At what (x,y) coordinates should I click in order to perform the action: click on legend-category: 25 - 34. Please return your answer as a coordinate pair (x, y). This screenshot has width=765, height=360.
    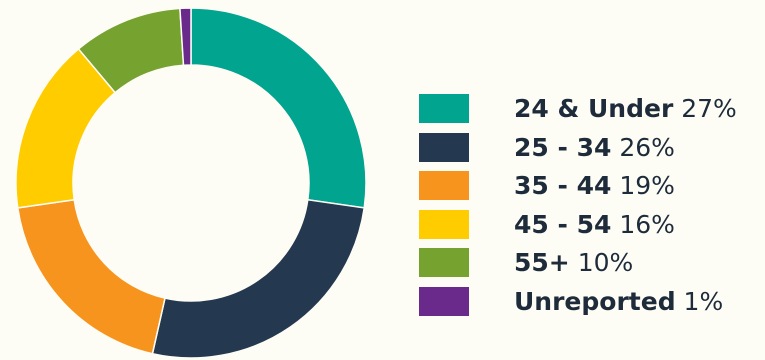
    Looking at the image, I should click on (563, 147).